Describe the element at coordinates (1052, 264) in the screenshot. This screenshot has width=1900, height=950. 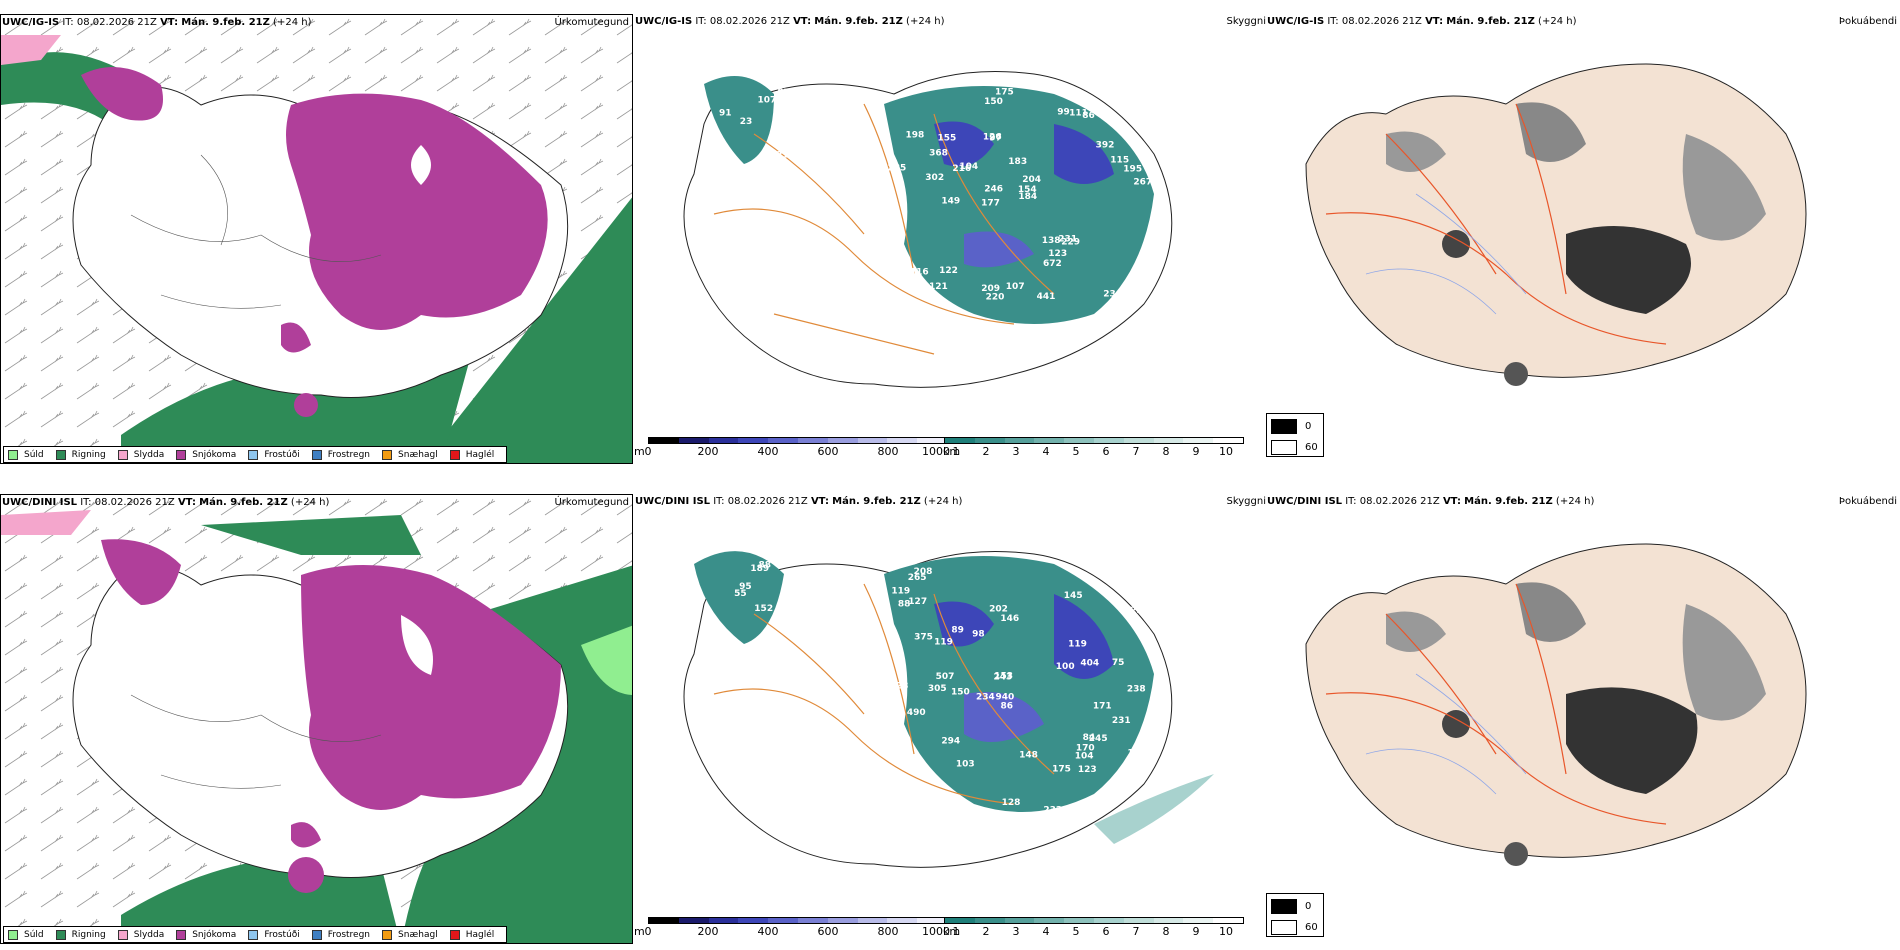
I see `value-label: 672` at that location.